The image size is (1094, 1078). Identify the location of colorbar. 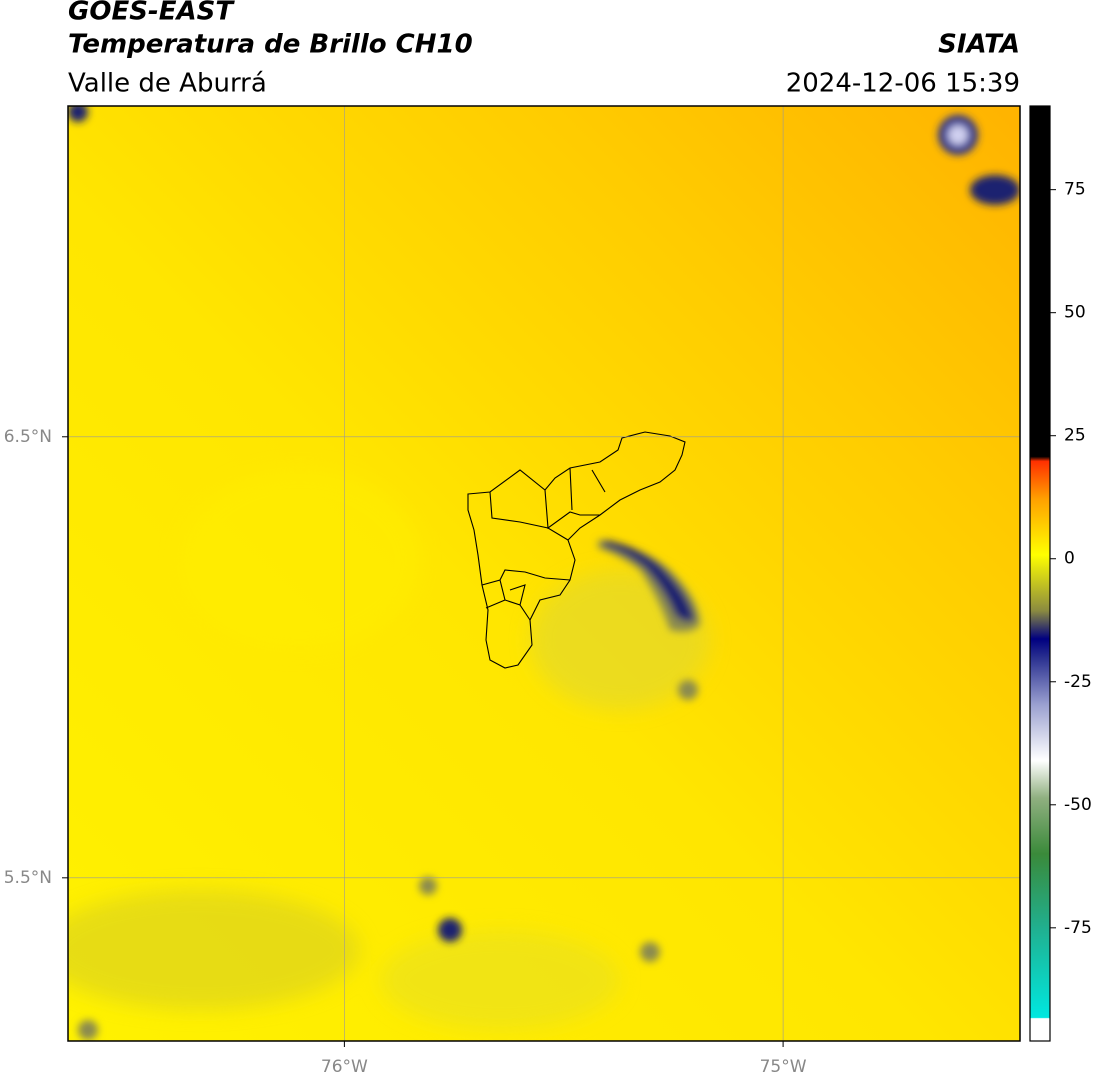
(1040, 573).